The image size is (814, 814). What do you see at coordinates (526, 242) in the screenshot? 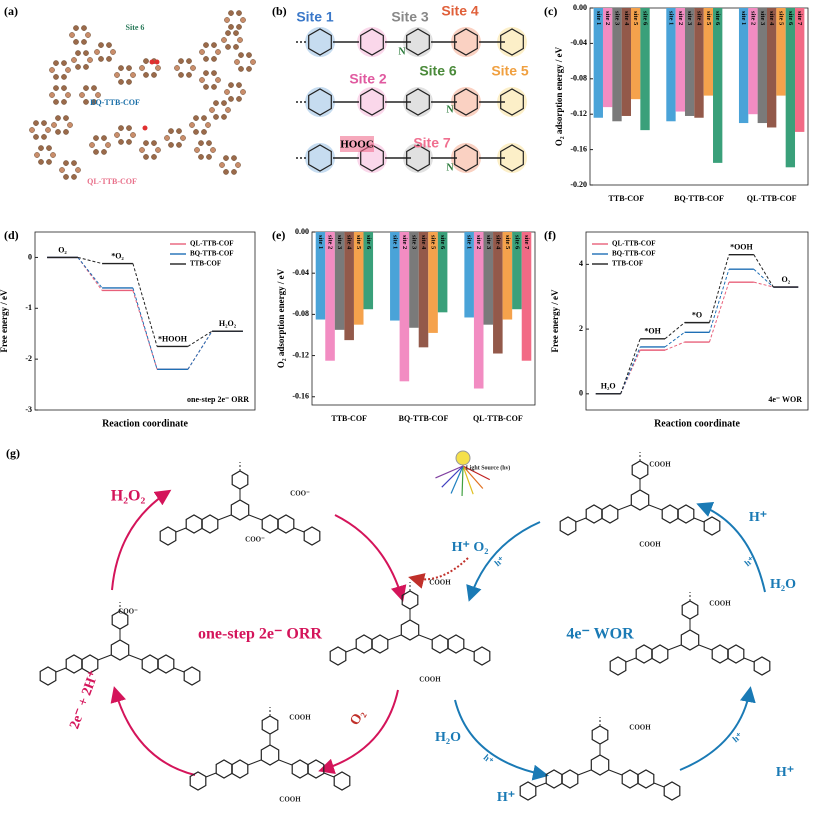
I see `bar-label: site 7` at bounding box center [526, 242].